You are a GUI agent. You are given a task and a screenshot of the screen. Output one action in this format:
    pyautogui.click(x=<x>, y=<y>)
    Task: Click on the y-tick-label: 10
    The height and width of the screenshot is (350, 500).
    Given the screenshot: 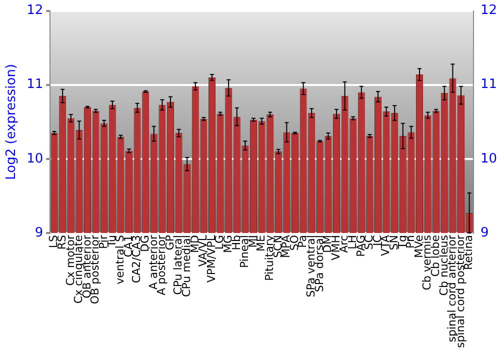 What is the action you would take?
    pyautogui.click(x=35, y=158)
    